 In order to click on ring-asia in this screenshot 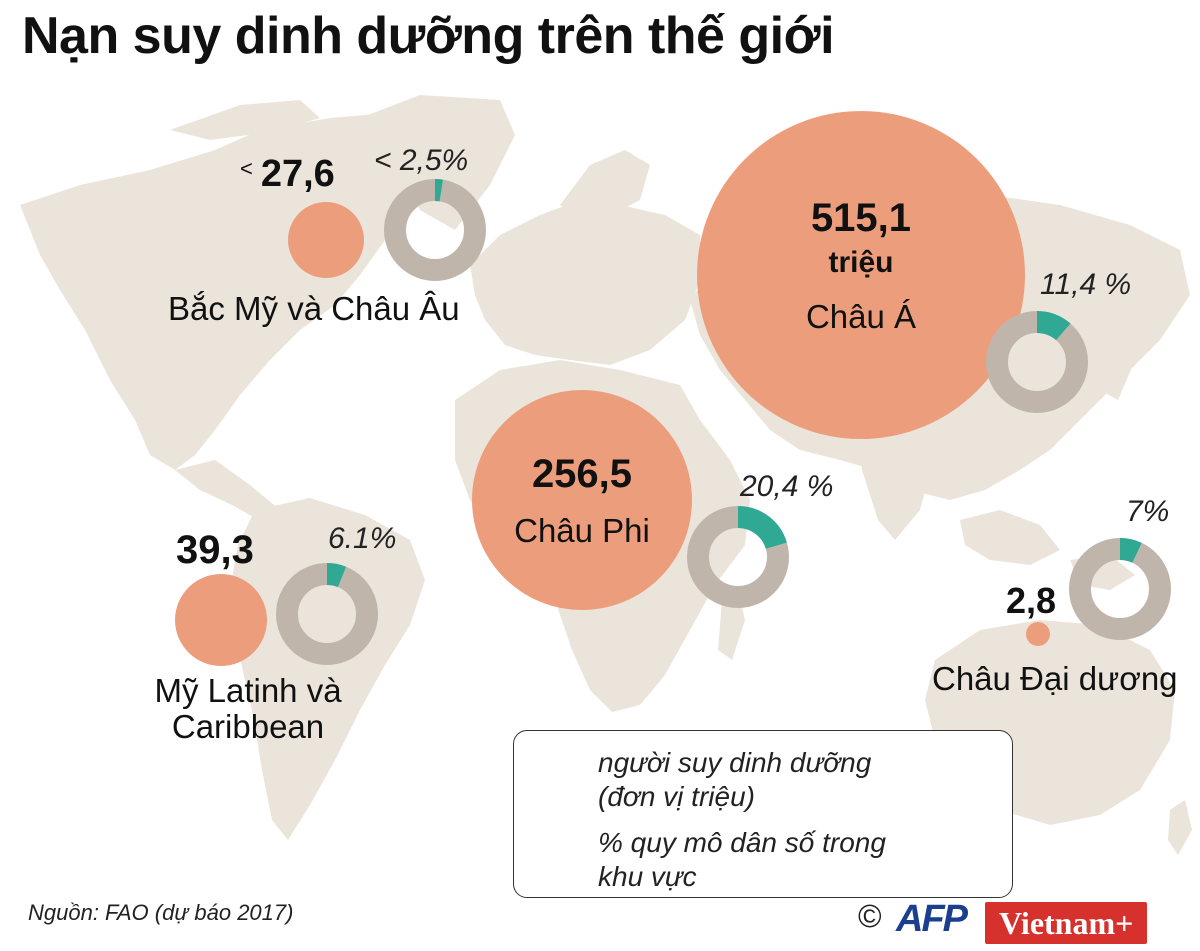, I will do `click(1037, 362)`.